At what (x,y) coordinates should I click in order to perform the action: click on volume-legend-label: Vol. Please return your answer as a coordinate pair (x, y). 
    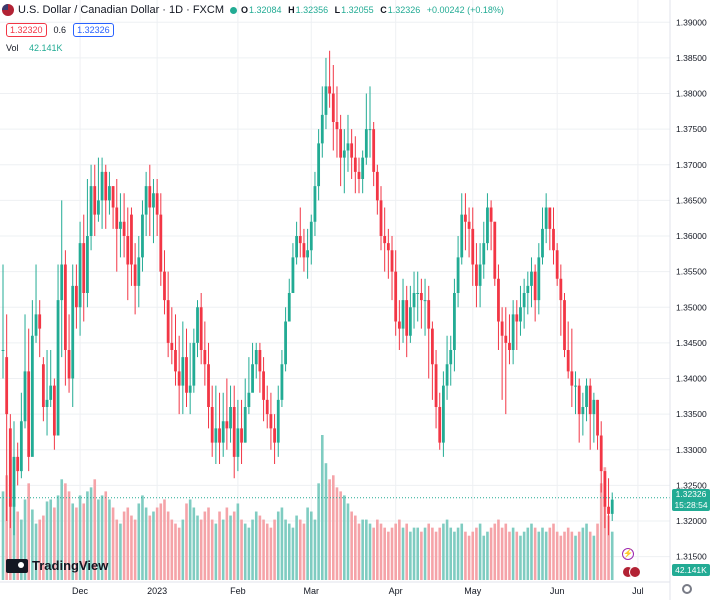
    Looking at the image, I should click on (12, 48).